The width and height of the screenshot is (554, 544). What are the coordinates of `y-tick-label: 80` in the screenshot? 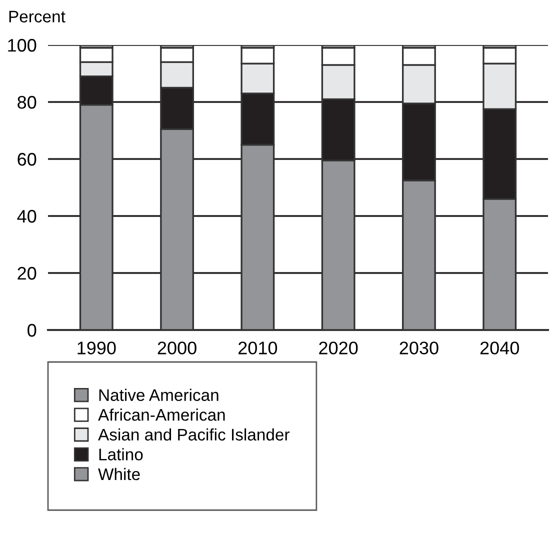 It's located at (27, 102).